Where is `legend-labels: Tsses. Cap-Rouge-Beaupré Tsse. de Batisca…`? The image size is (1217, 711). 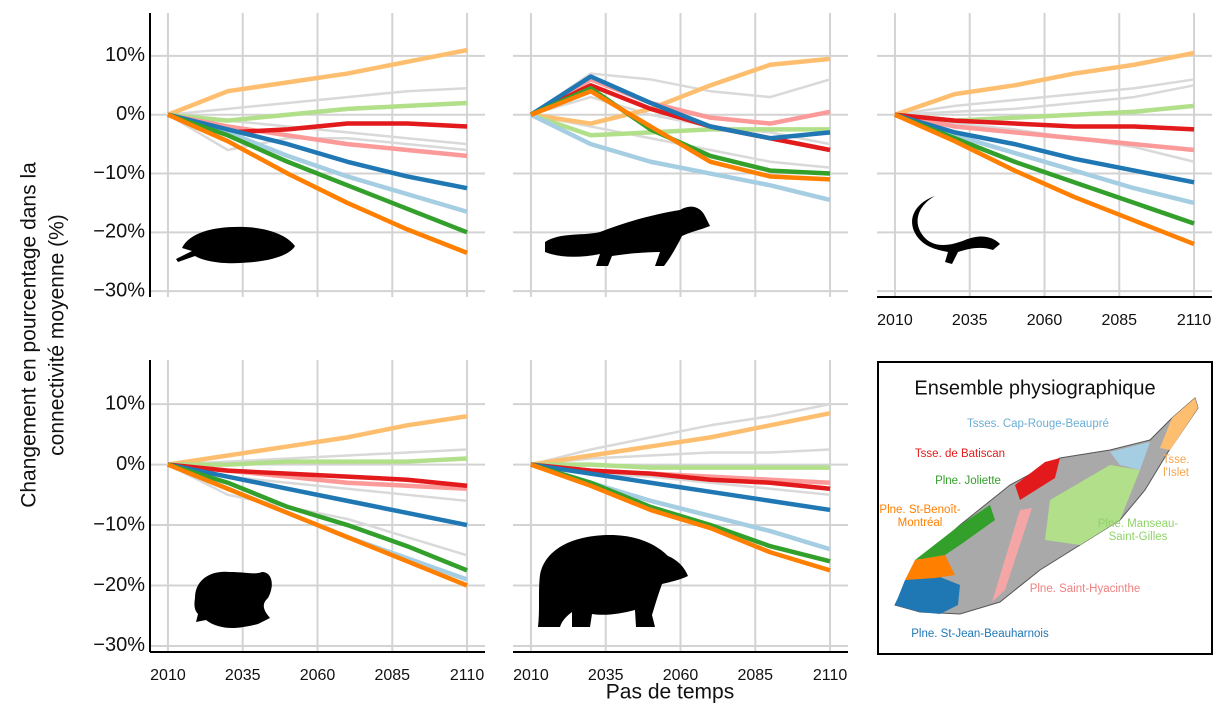 legend-labels: Tsses. Cap-Rouge-Beaupré Tsse. de Batisca… is located at coordinates (1034, 529).